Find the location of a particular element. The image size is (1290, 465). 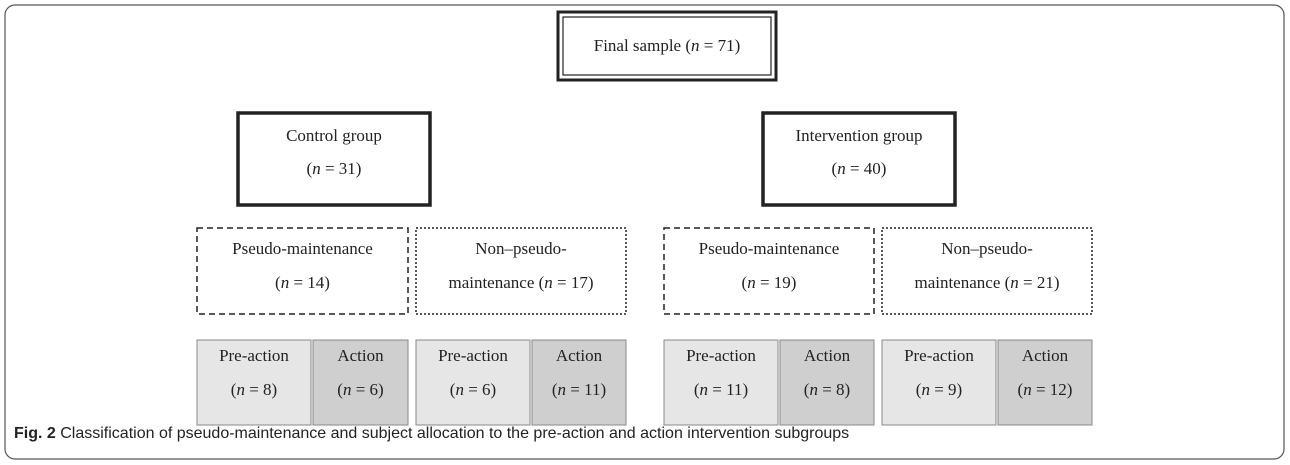

node-text: (n = 19) is located at coordinates (769, 282).